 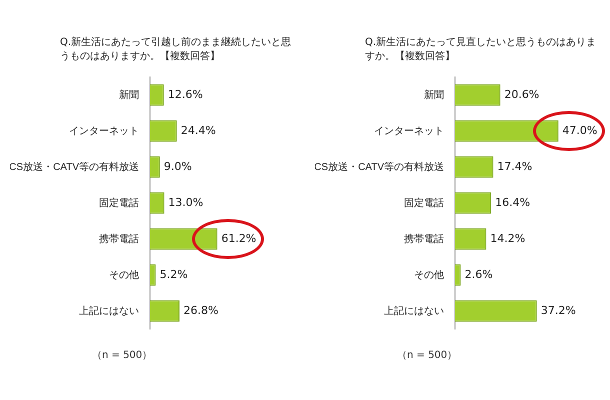 What do you see at coordinates (580, 130) in the screenshot?
I see `data-label: 47.0%` at bounding box center [580, 130].